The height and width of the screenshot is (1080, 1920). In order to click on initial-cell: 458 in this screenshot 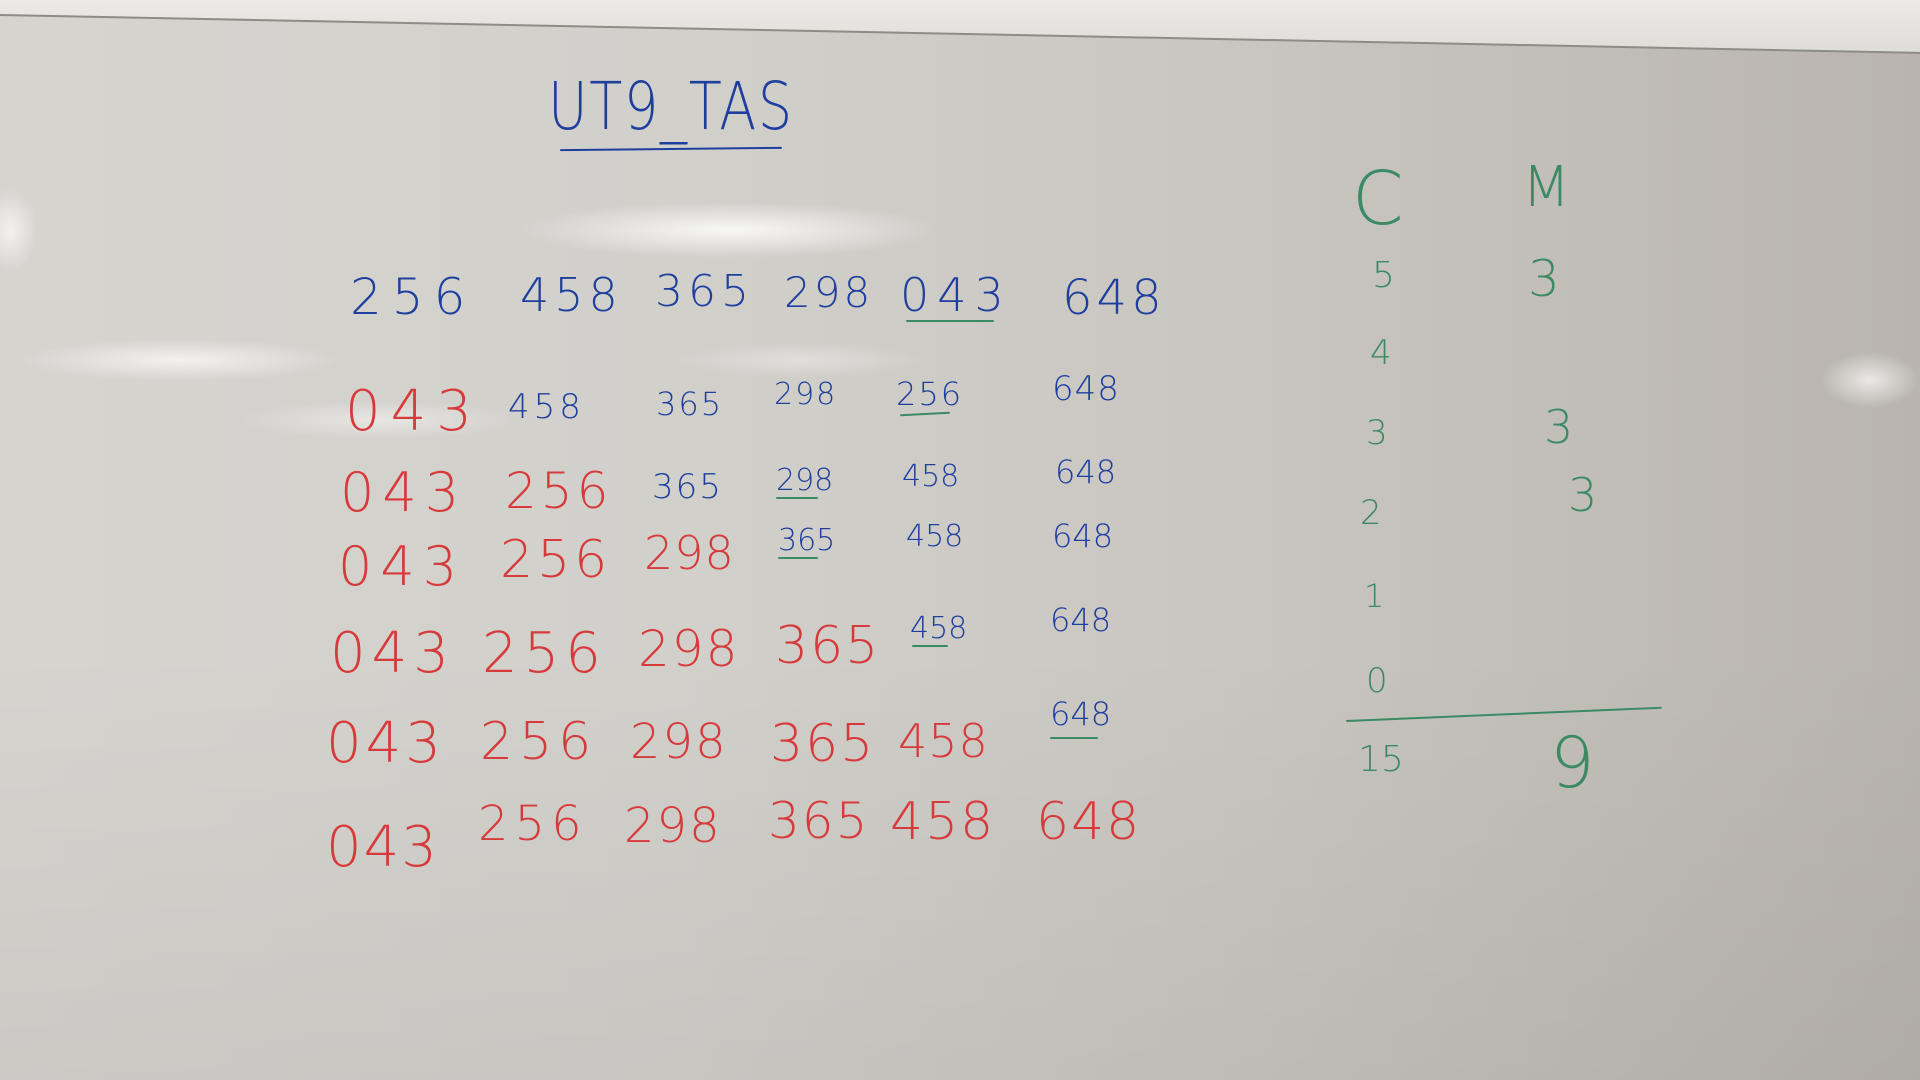, I will do `click(571, 295)`.